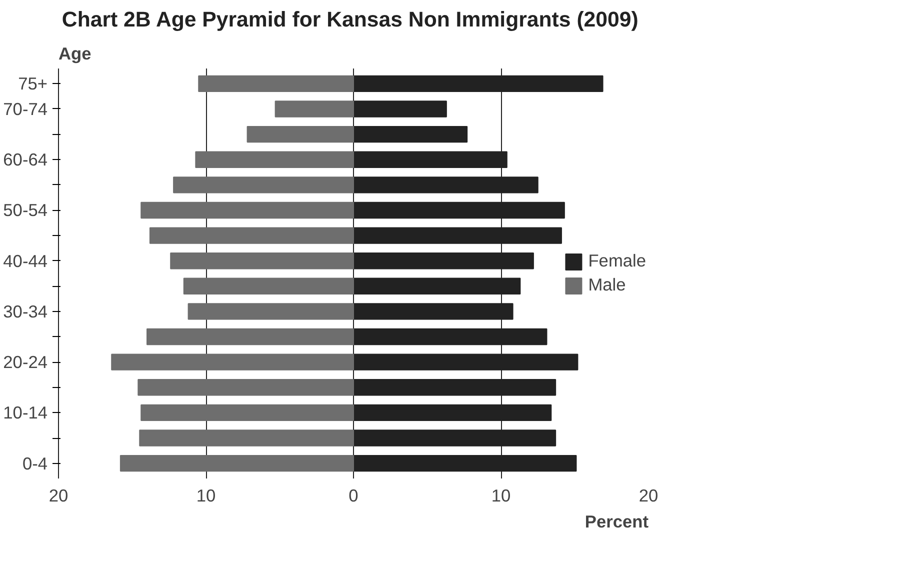  I want to click on legend-label: Male, so click(607, 285).